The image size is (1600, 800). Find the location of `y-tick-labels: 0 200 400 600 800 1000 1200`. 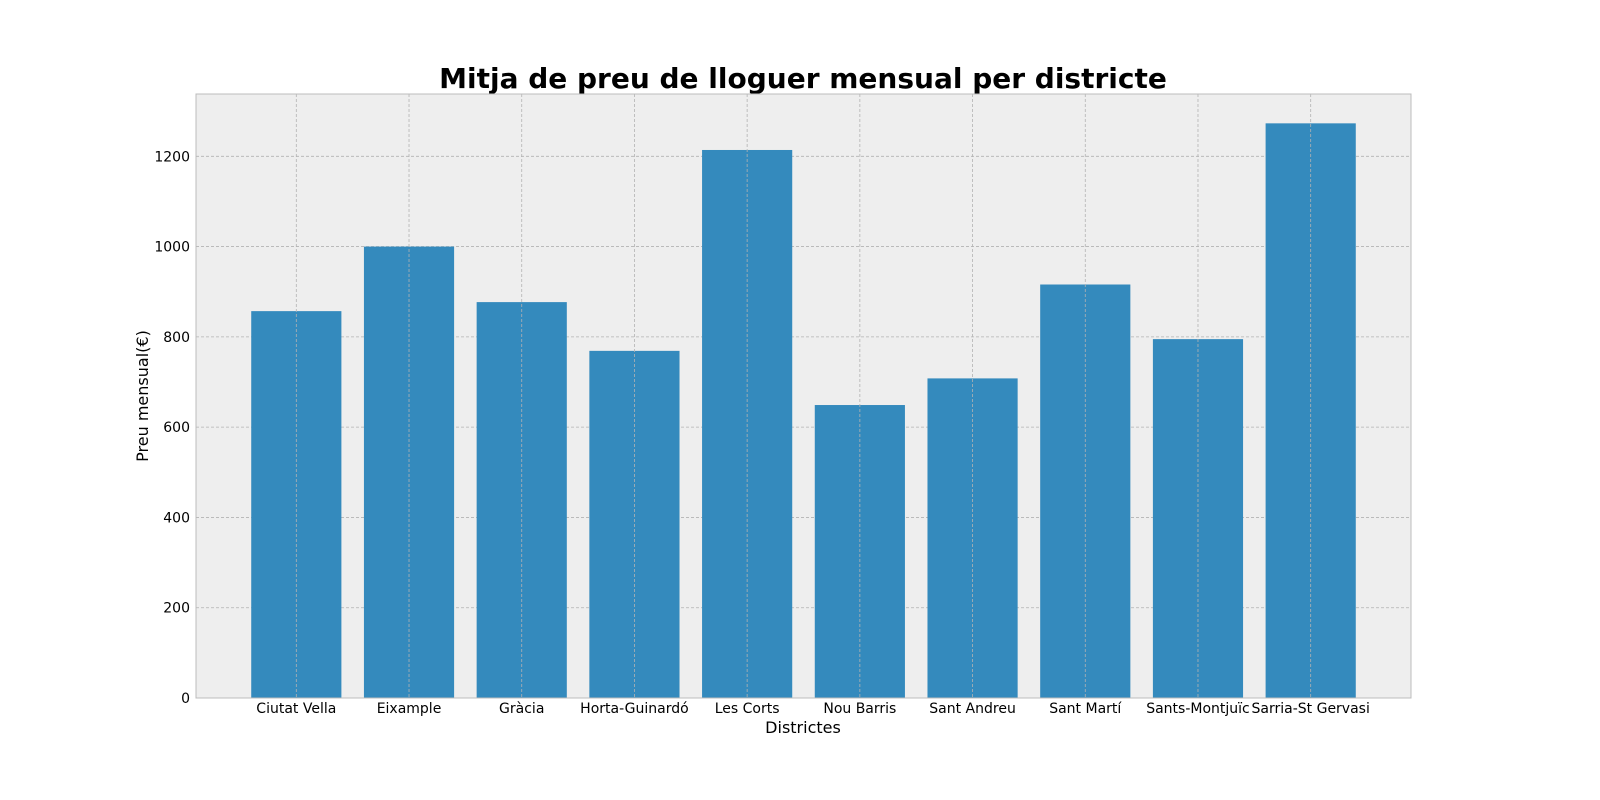

y-tick-labels: 0 200 400 600 800 1000 1200 is located at coordinates (172, 428).